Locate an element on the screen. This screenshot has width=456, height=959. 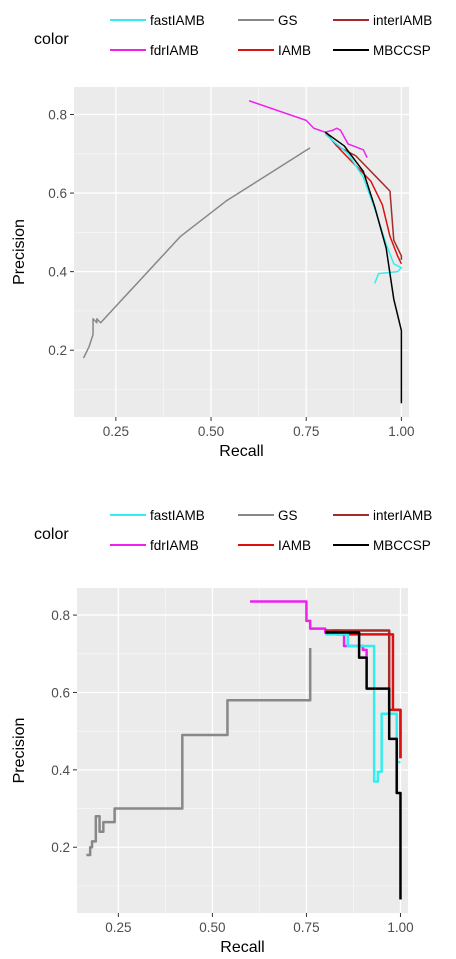
series-line-fdriamb is located at coordinates (308, 129).